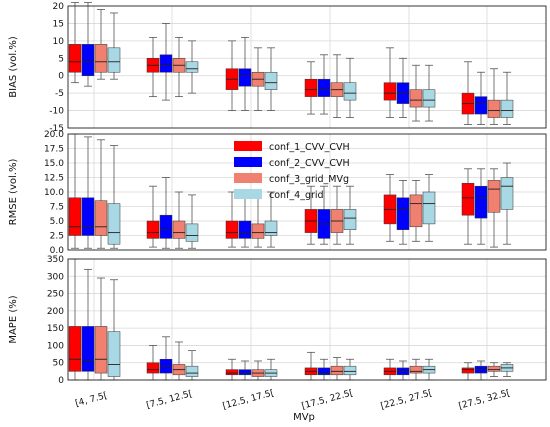  Describe the element at coordinates (55, 312) in the screenshot. I see `y-tick-label: 200` at that location.